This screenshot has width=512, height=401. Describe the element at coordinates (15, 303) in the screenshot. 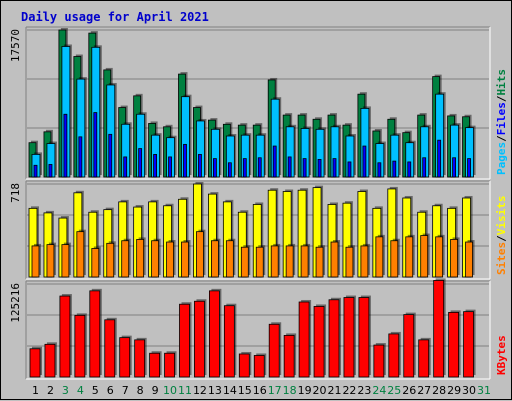

I see `panel-max-label: 125216` at that location.